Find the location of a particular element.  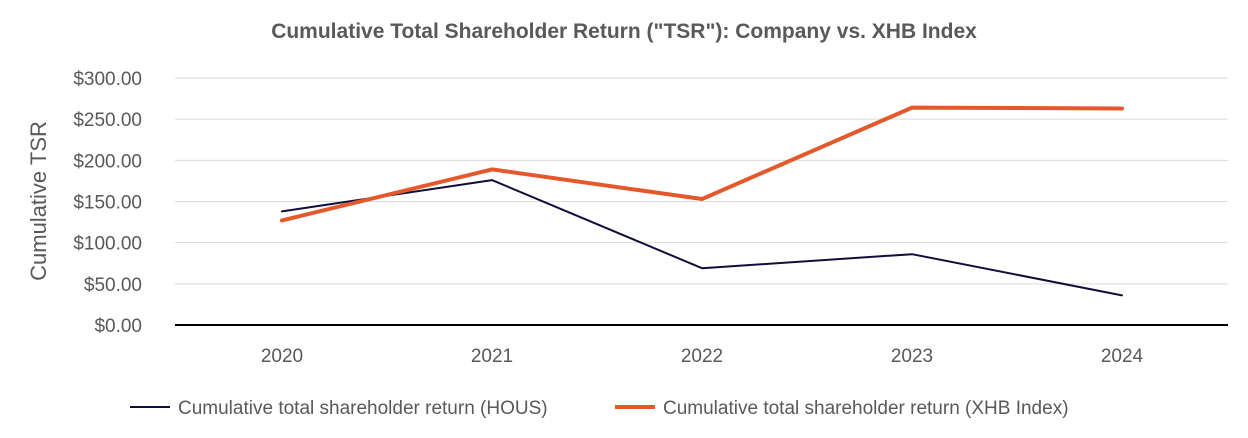

y-tick-label: $150.00 is located at coordinates (107, 203).